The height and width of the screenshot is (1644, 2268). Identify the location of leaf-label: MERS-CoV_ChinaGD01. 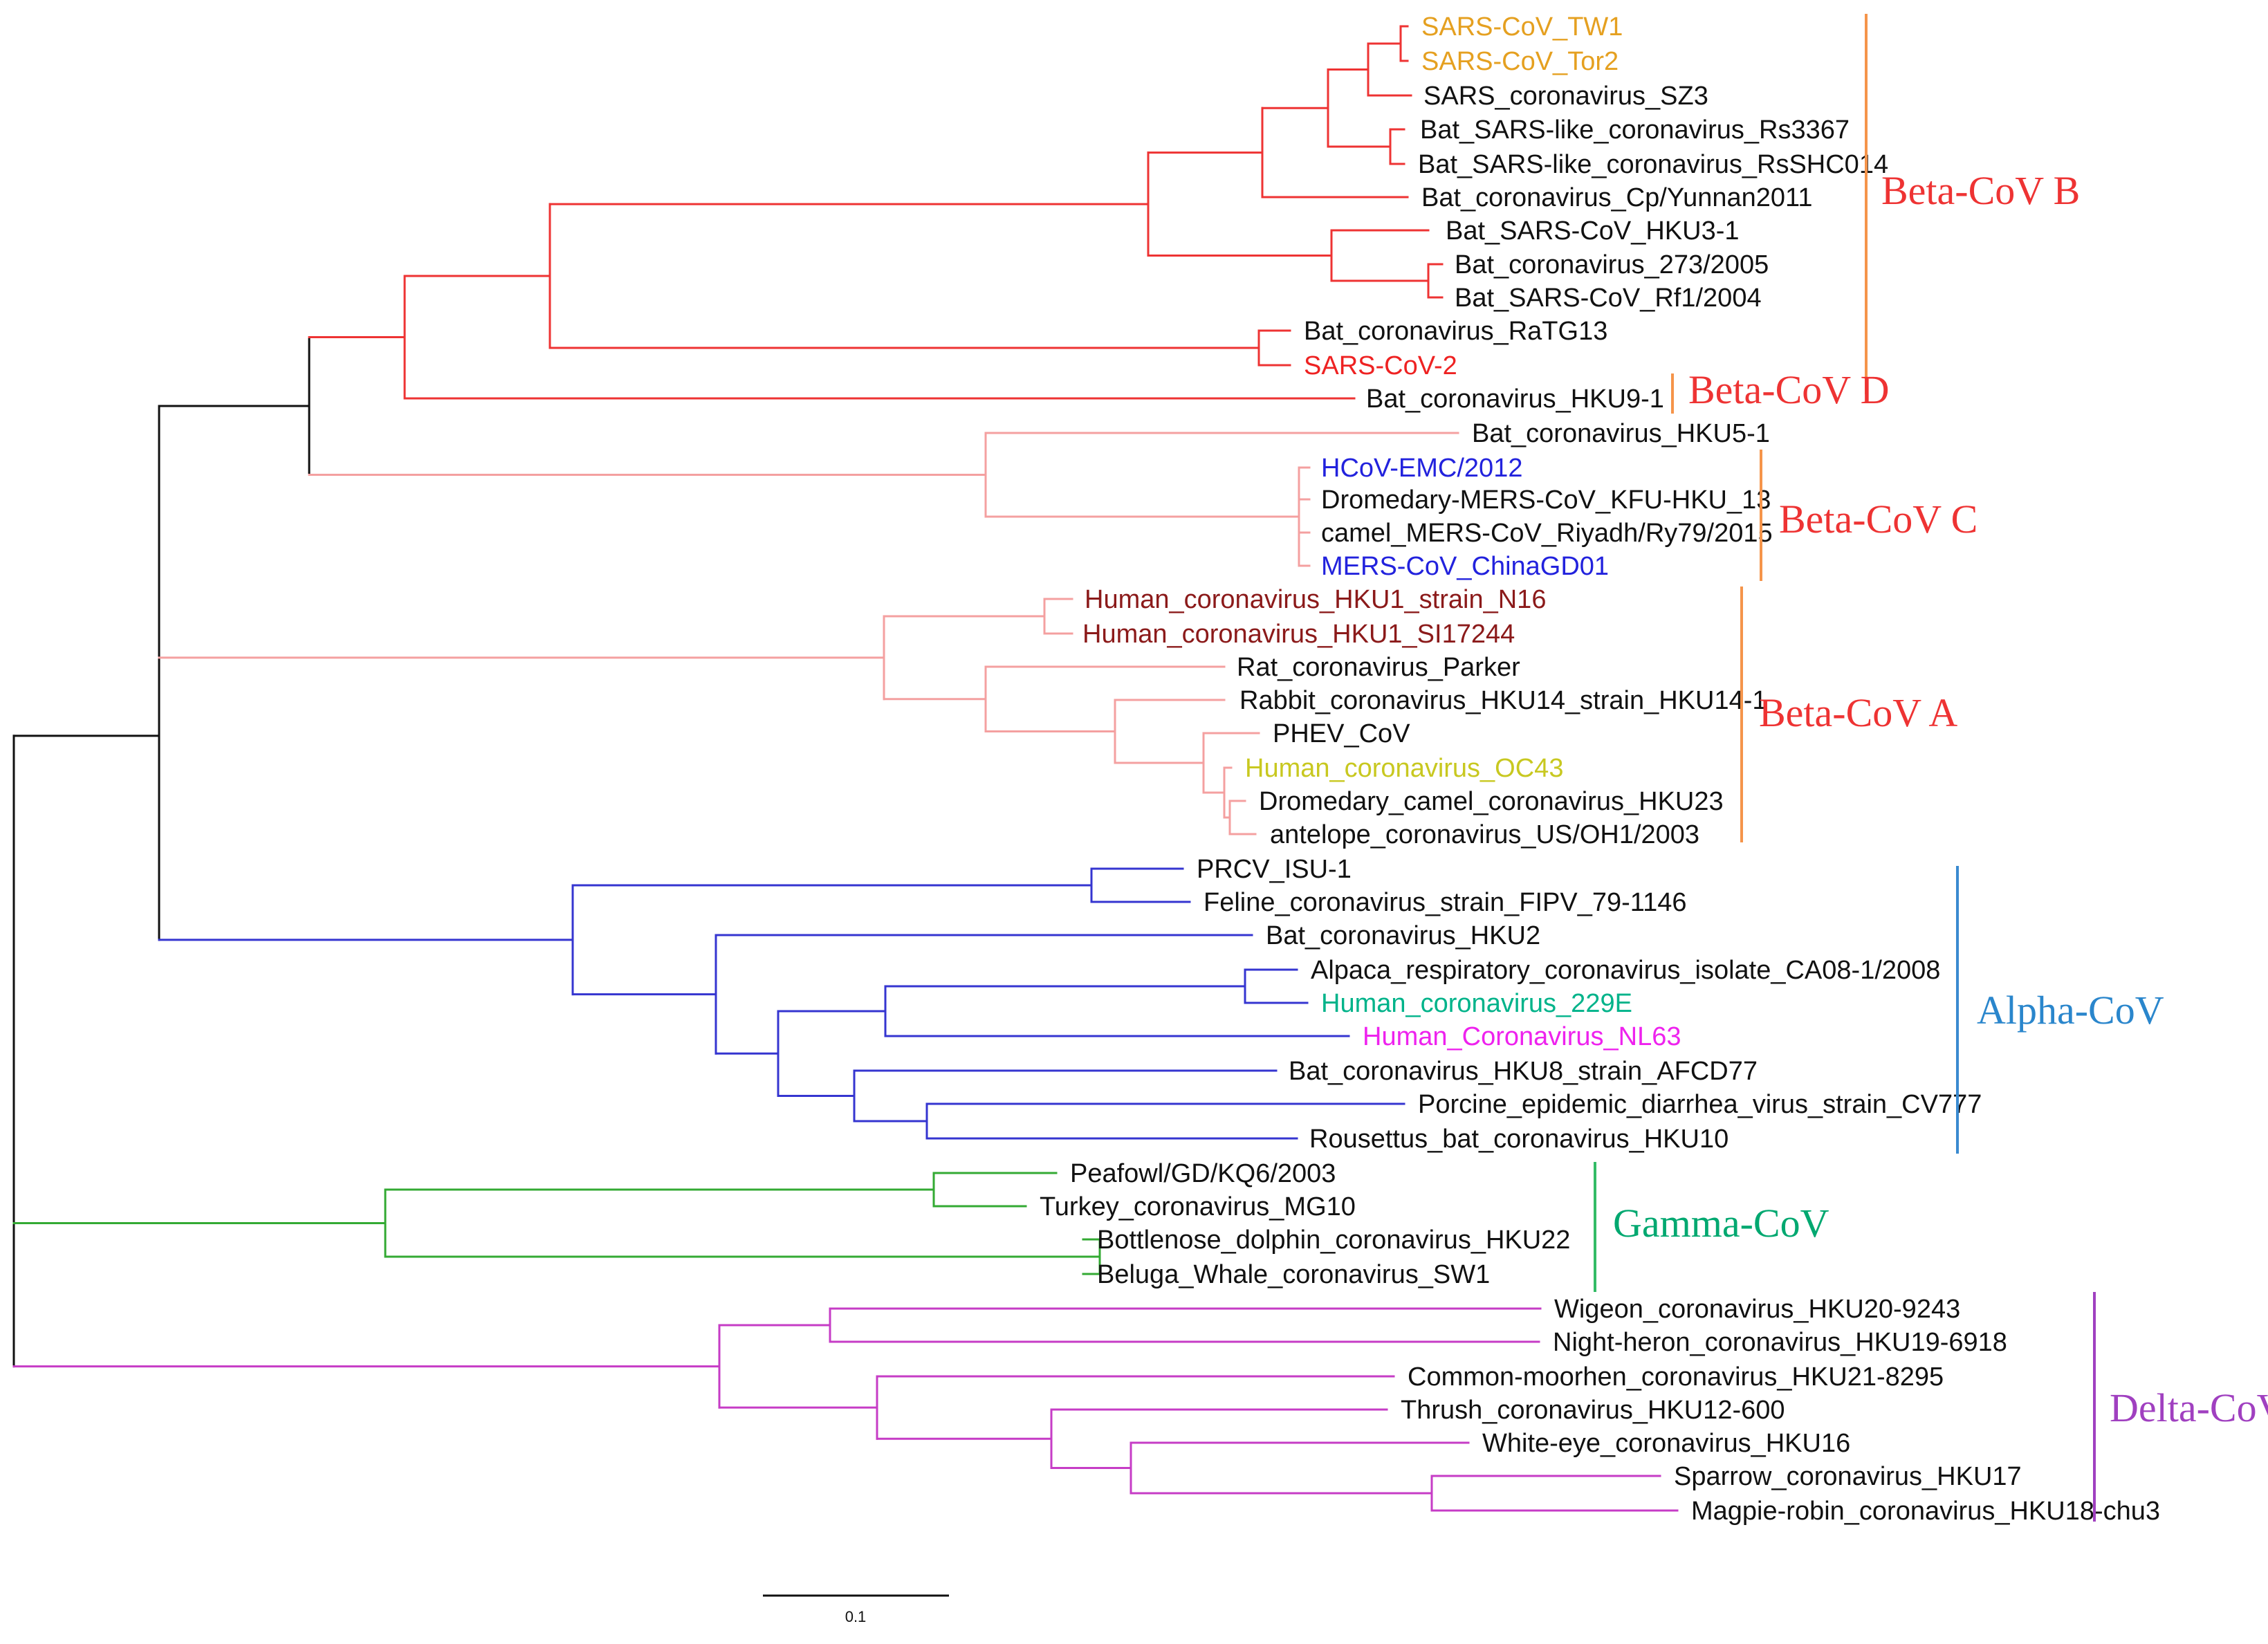
(1465, 566).